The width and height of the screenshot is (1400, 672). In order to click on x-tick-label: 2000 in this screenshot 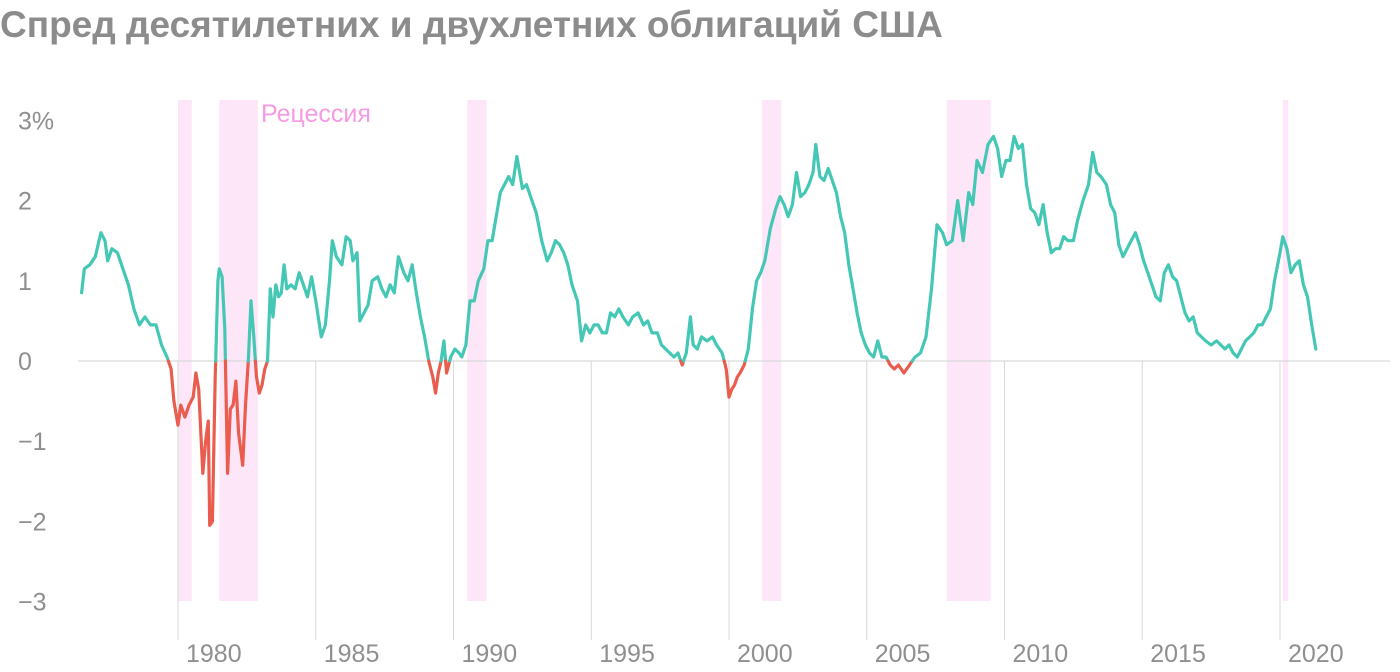, I will do `click(765, 654)`.